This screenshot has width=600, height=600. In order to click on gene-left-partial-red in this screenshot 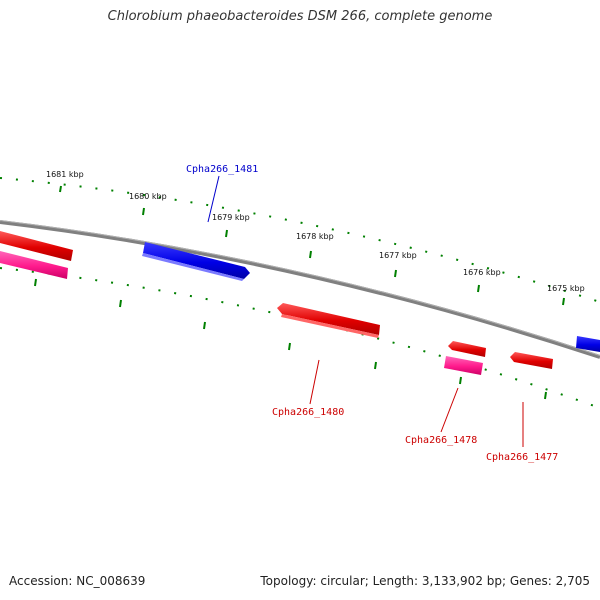, I will do `click(36, 246)`.